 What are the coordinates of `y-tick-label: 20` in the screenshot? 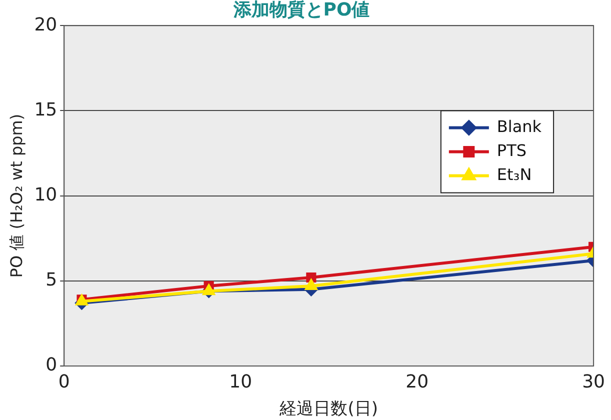 It's located at (46, 25).